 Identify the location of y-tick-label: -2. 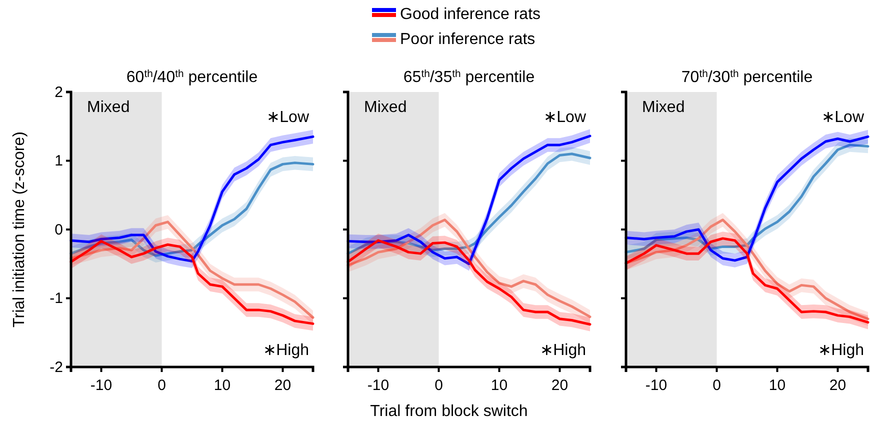
(56, 367).